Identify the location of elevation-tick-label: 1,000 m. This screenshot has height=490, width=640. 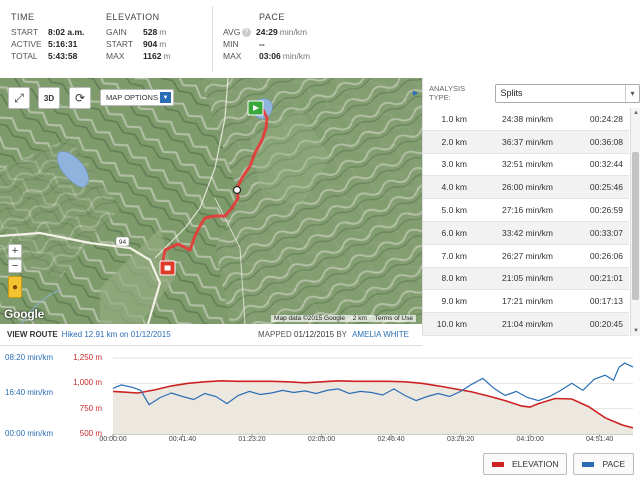
(87, 383).